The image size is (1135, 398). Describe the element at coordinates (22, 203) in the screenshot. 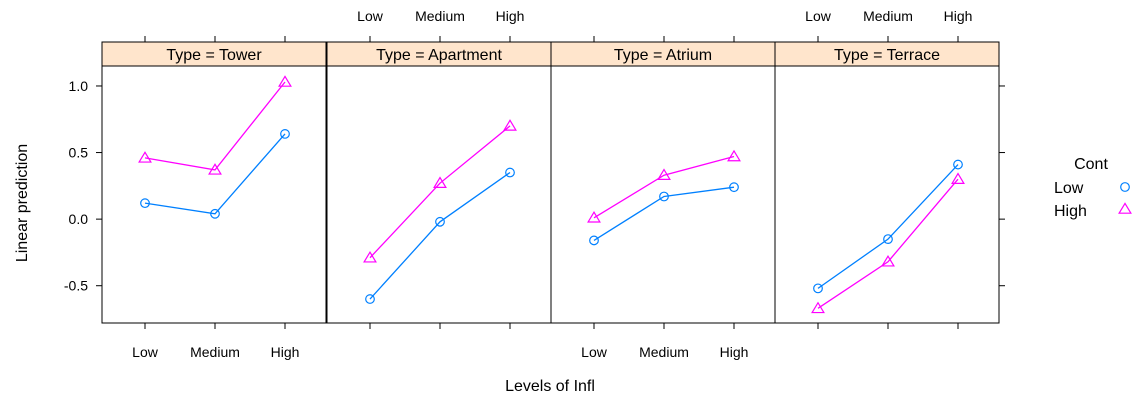

I see `y-axis-title: Linear prediction` at that location.